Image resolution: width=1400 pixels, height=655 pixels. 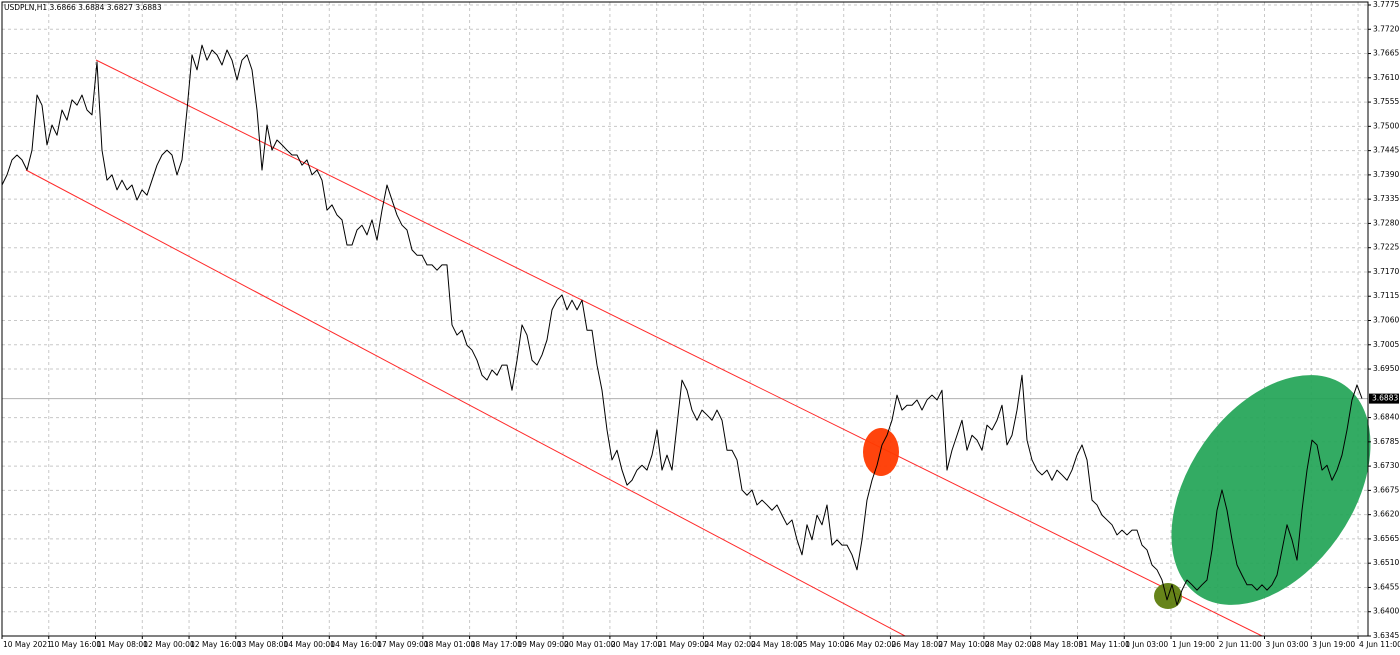 I want to click on x-tick-label: 18 May 01:00, so click(x=450, y=644).